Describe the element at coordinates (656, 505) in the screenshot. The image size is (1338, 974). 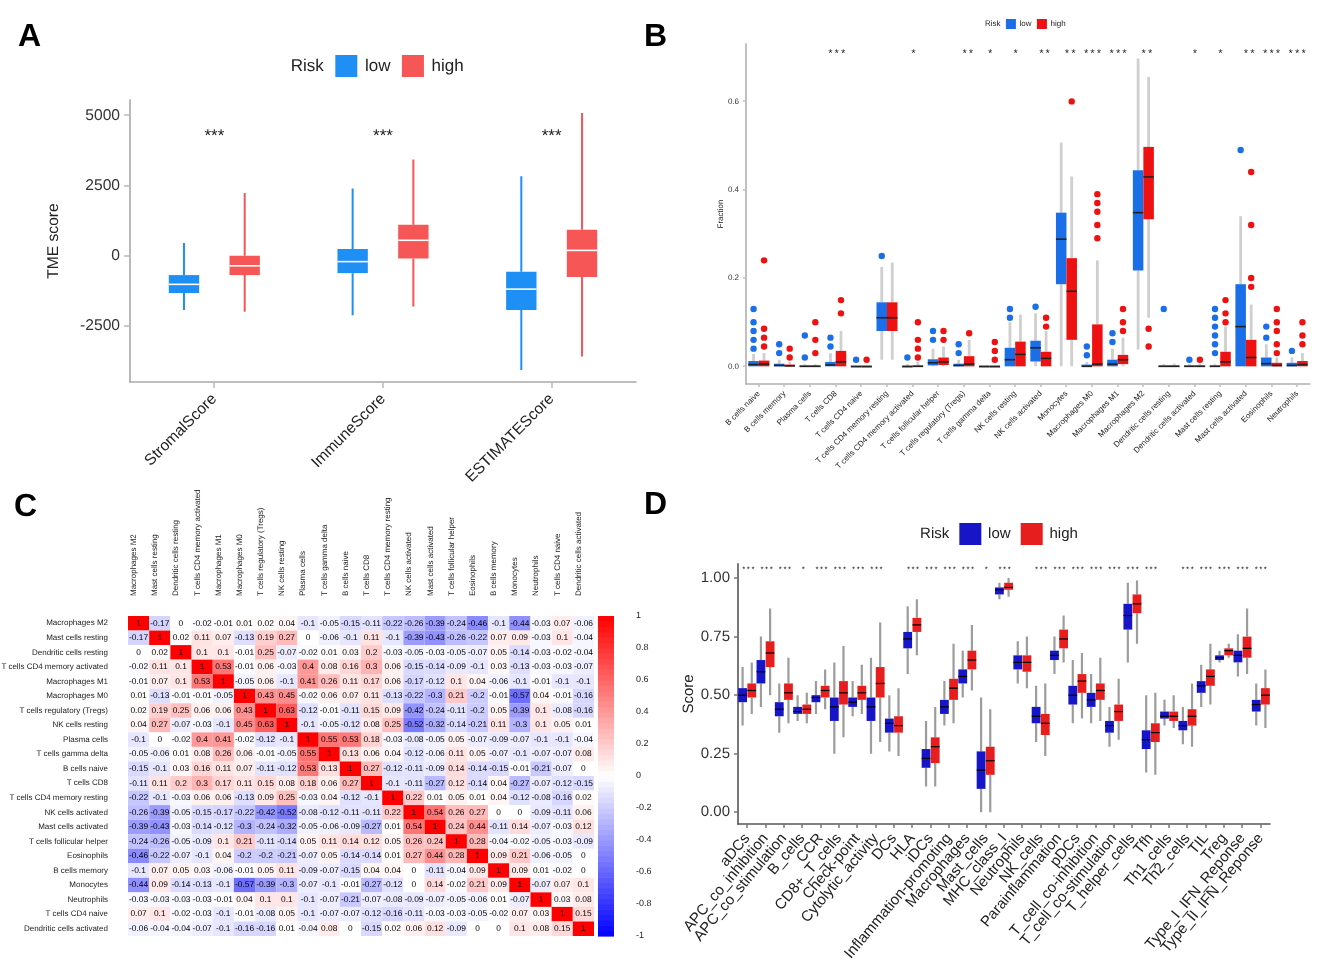
I see `chart-title: D` at that location.